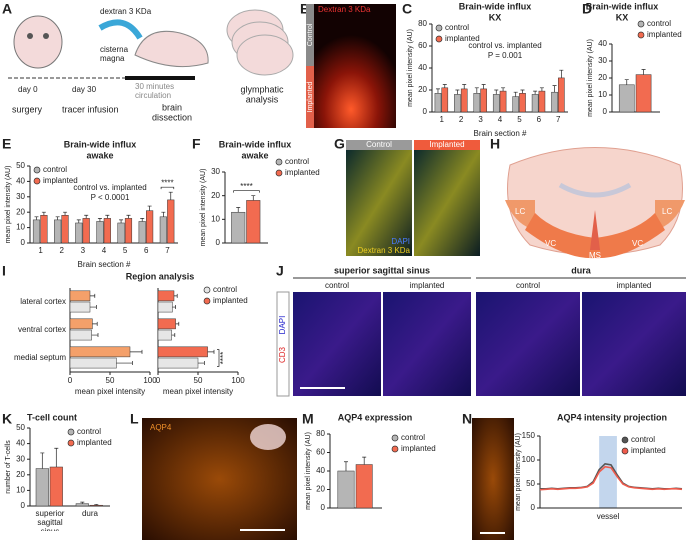 Image resolution: width=688 pixels, height=543 pixels. I want to click on x-tick-label: 3, so click(480, 119).